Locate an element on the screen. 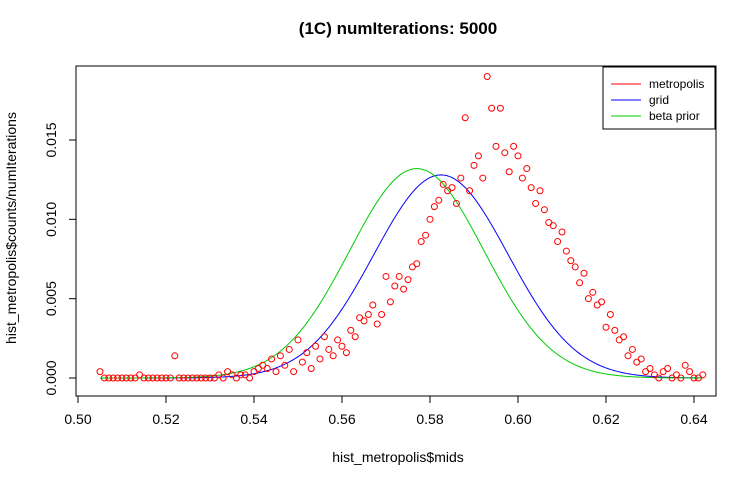 The height and width of the screenshot is (479, 736). y-tick-label: 0.015 is located at coordinates (51, 139).